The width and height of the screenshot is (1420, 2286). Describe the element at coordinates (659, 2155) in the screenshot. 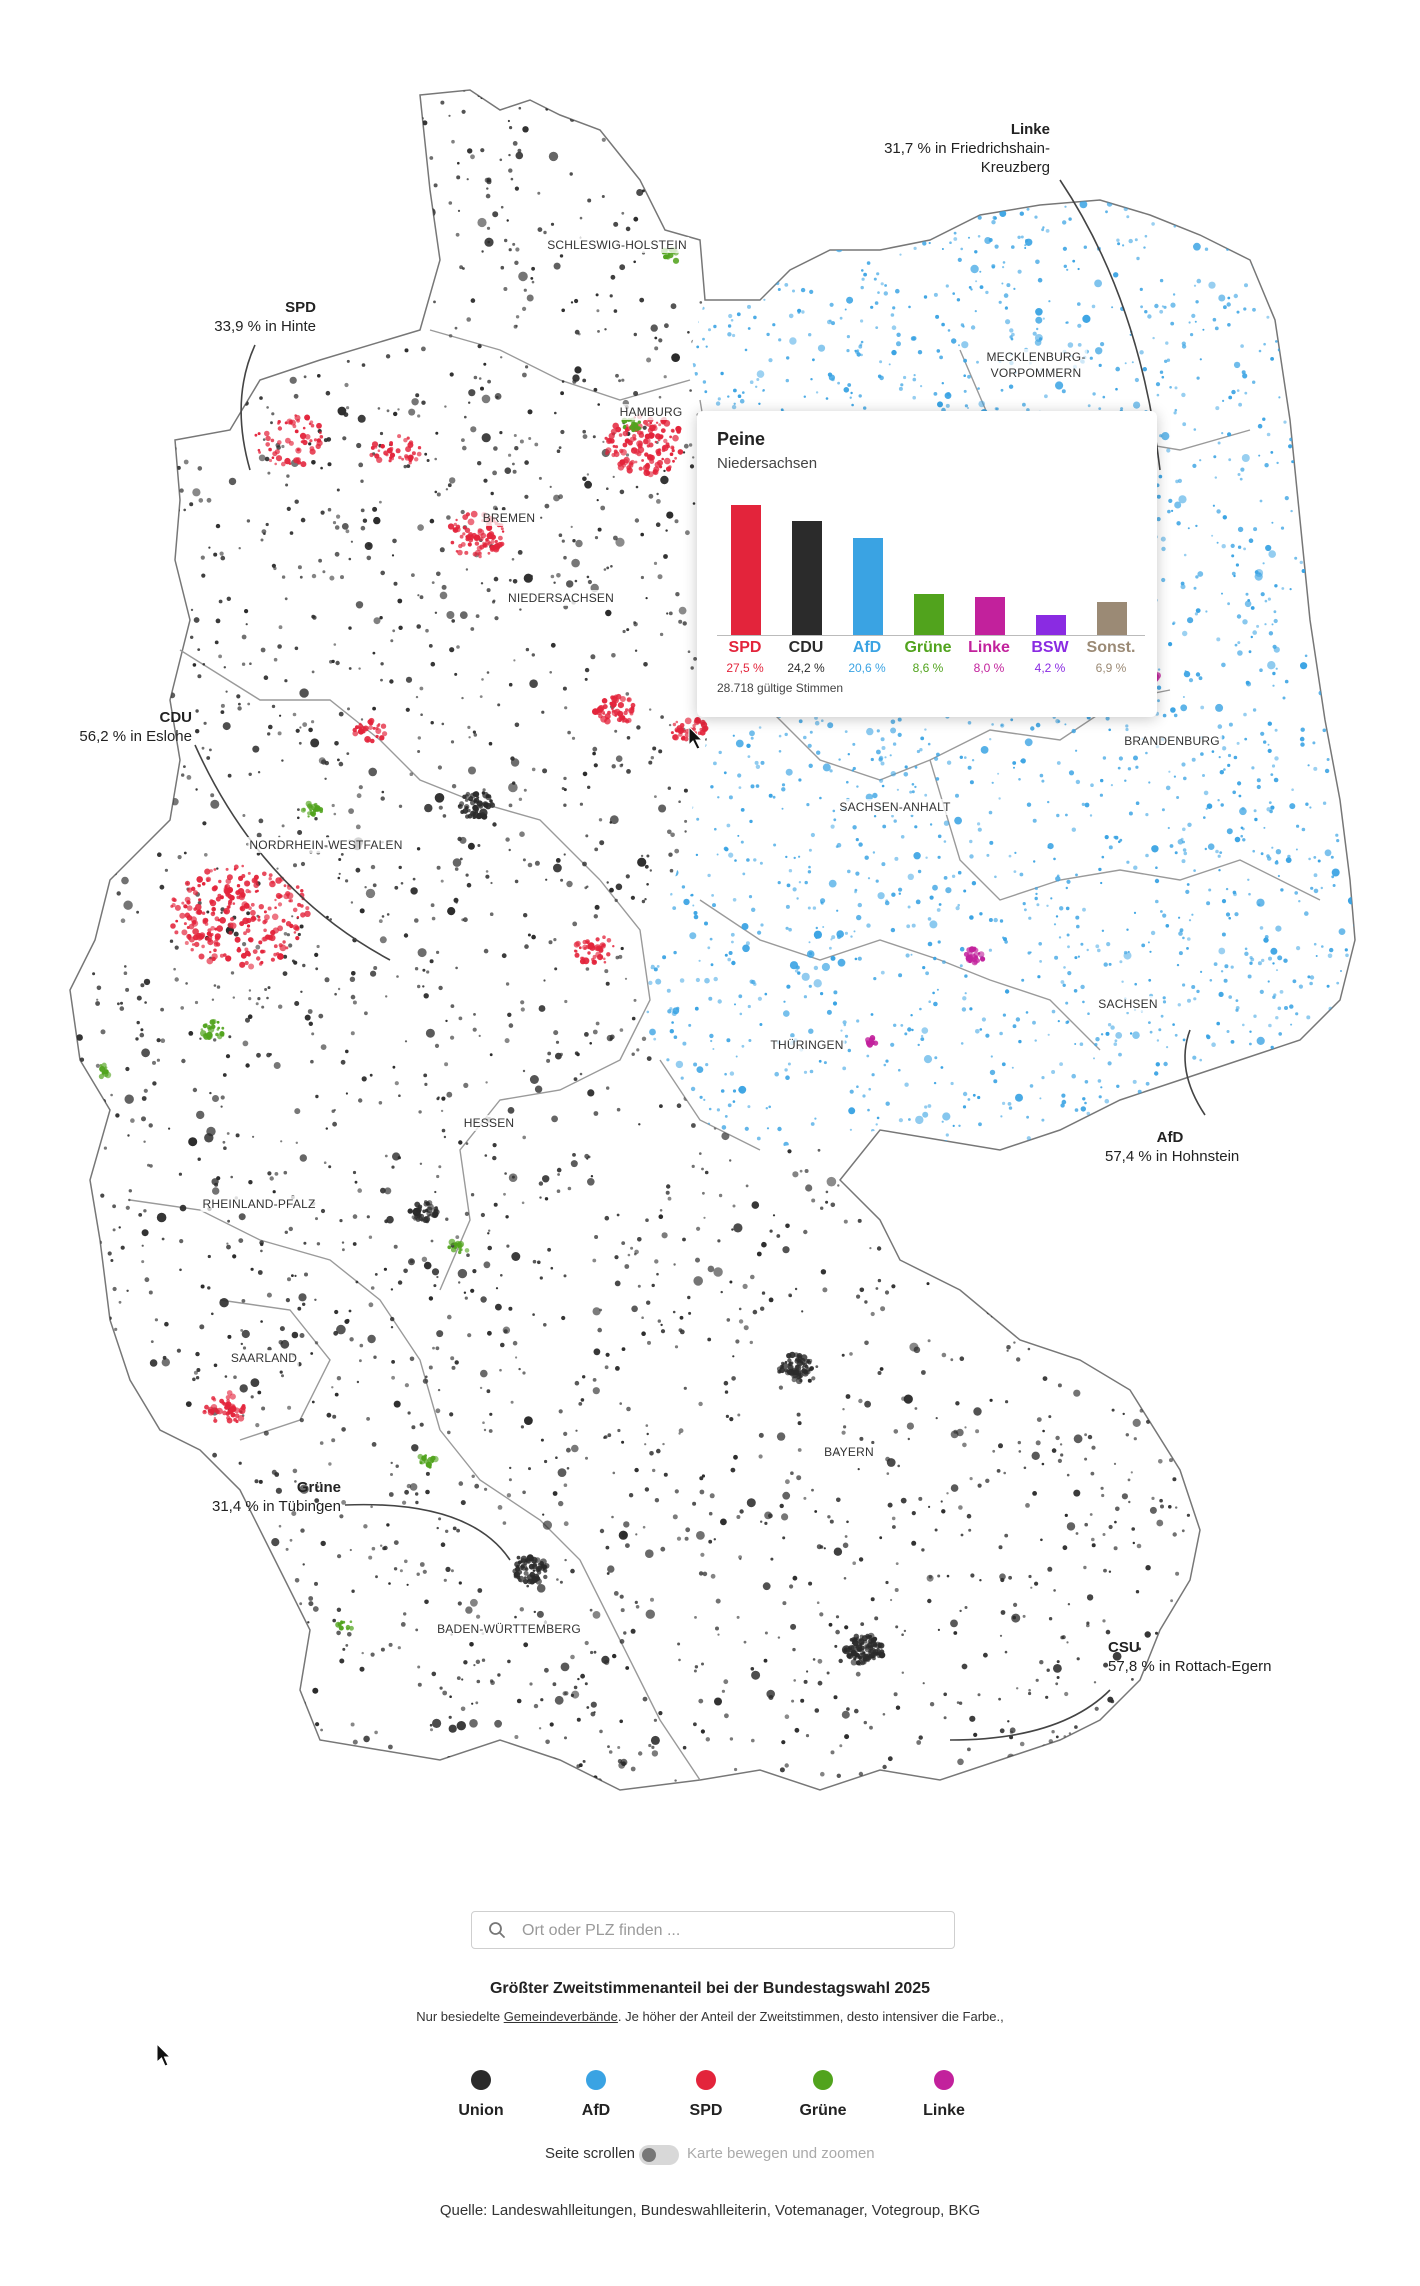

I see `scroll-zoom-toggle` at that location.